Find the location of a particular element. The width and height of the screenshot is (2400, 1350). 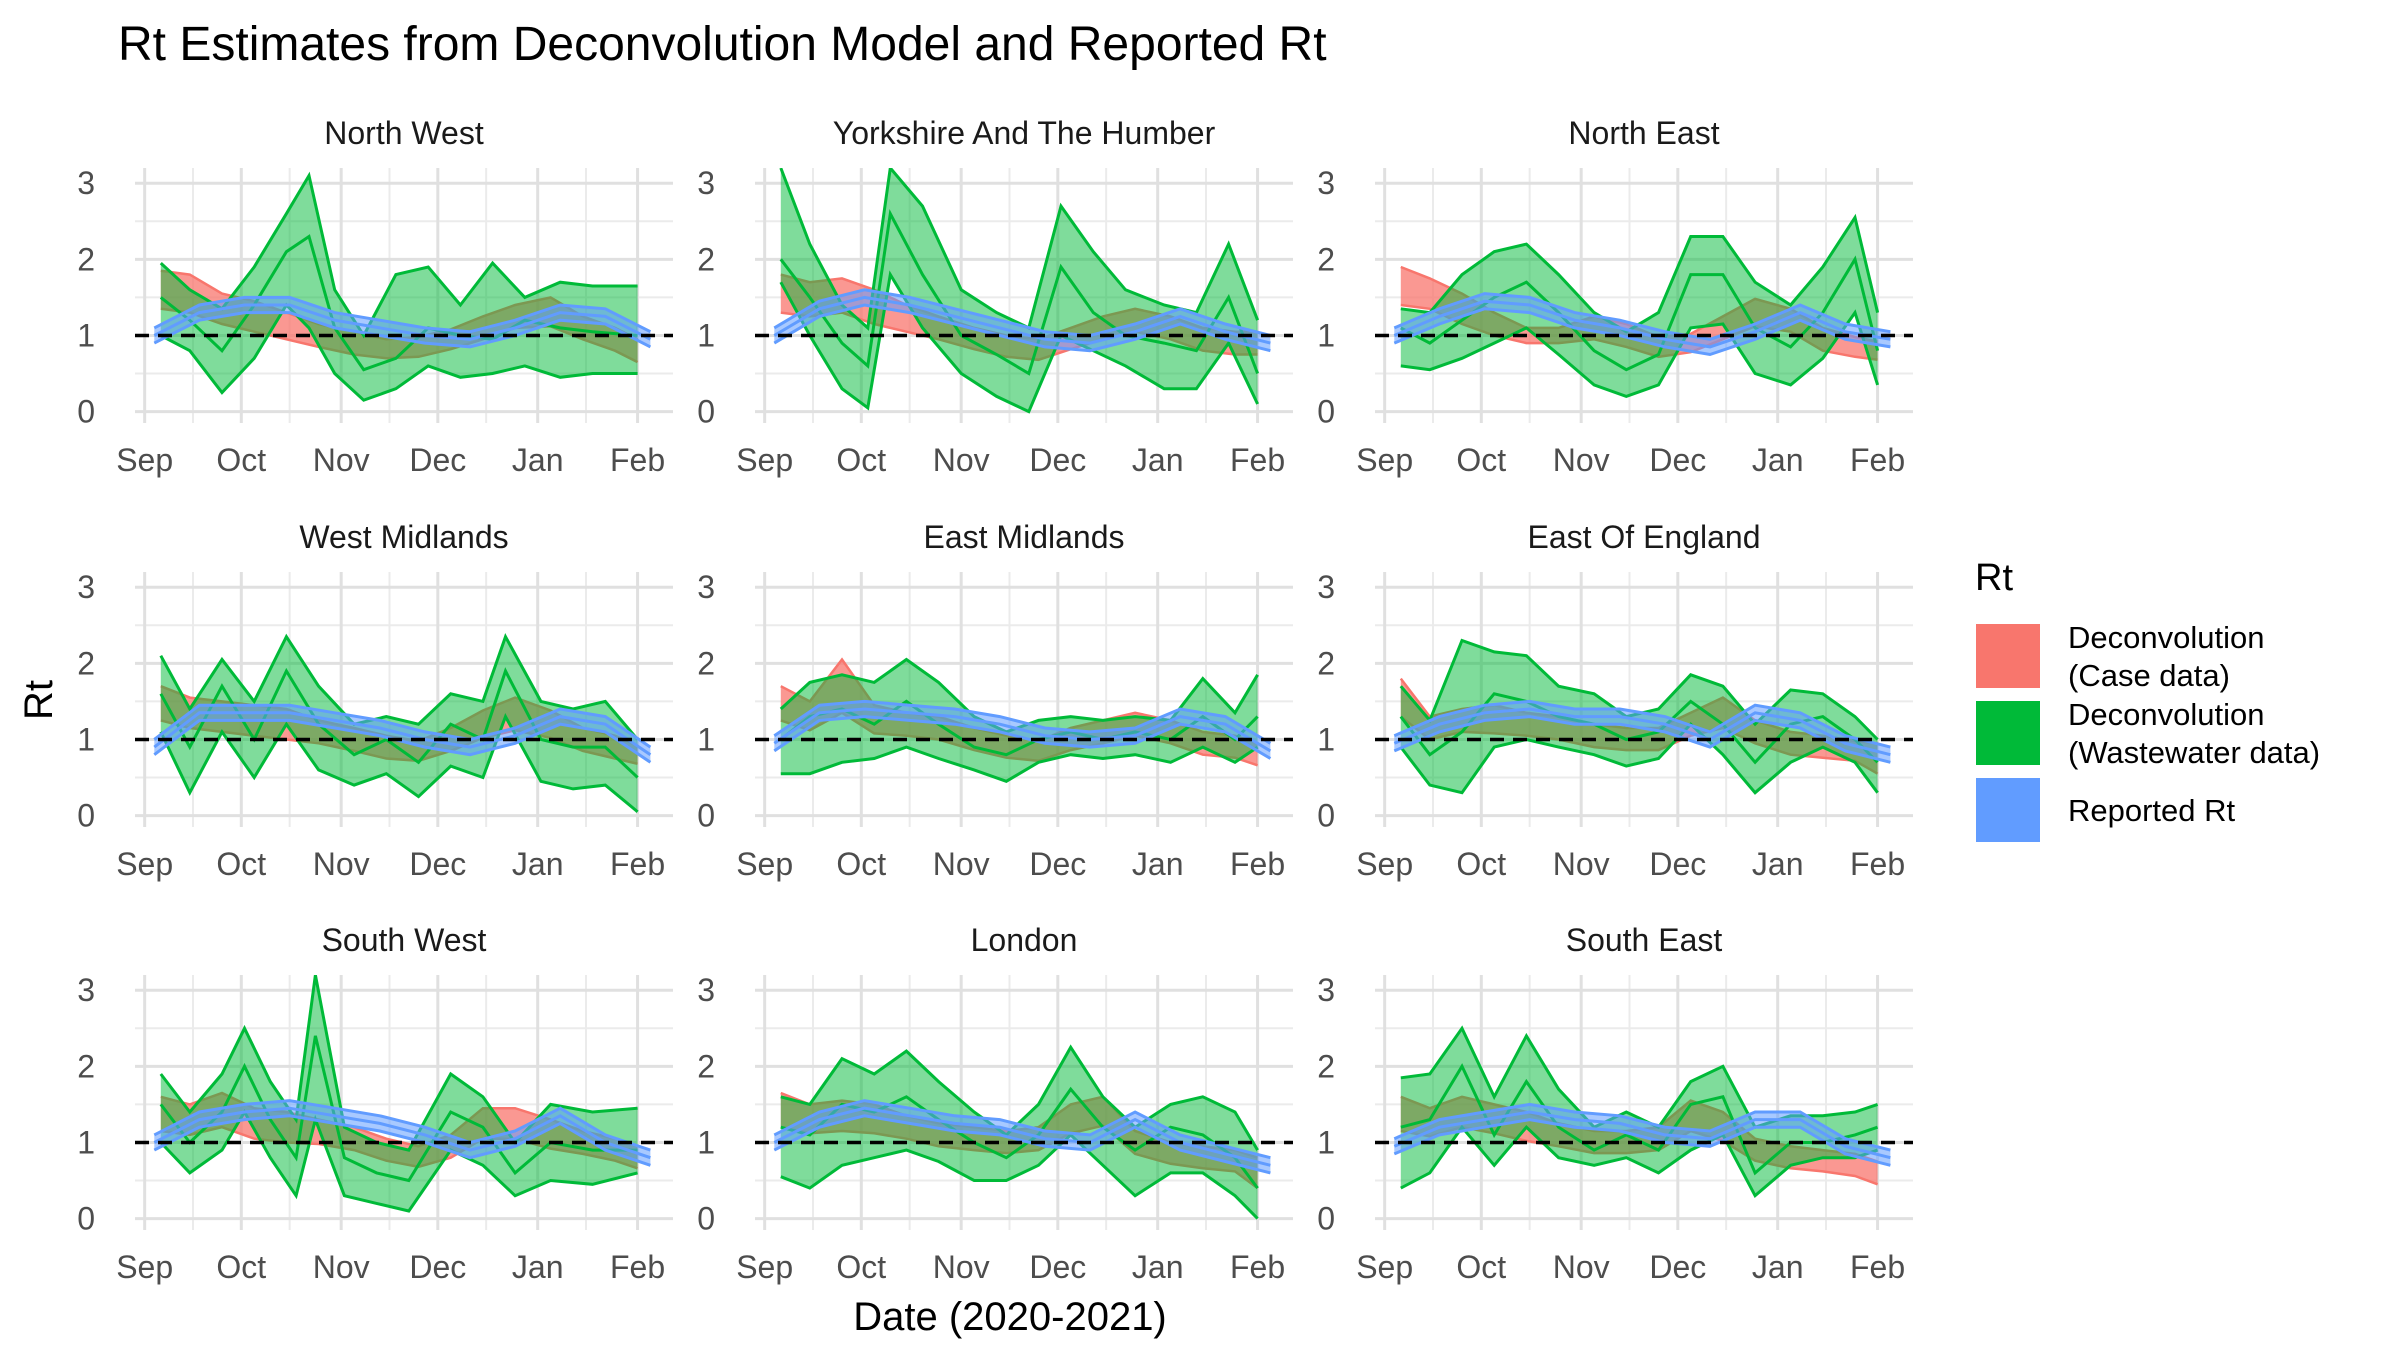

legend-key is located at coordinates (2008, 733).